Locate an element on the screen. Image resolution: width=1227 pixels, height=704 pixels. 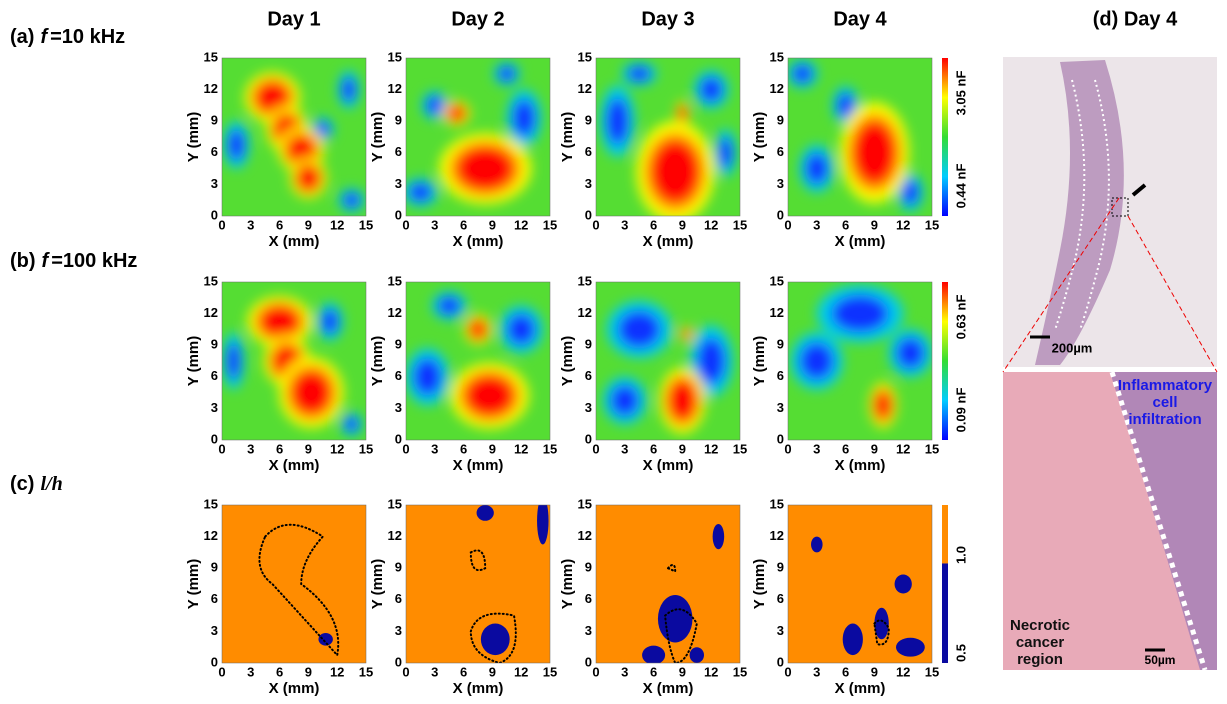
row-letter: (c) is located at coordinates (22, 484).